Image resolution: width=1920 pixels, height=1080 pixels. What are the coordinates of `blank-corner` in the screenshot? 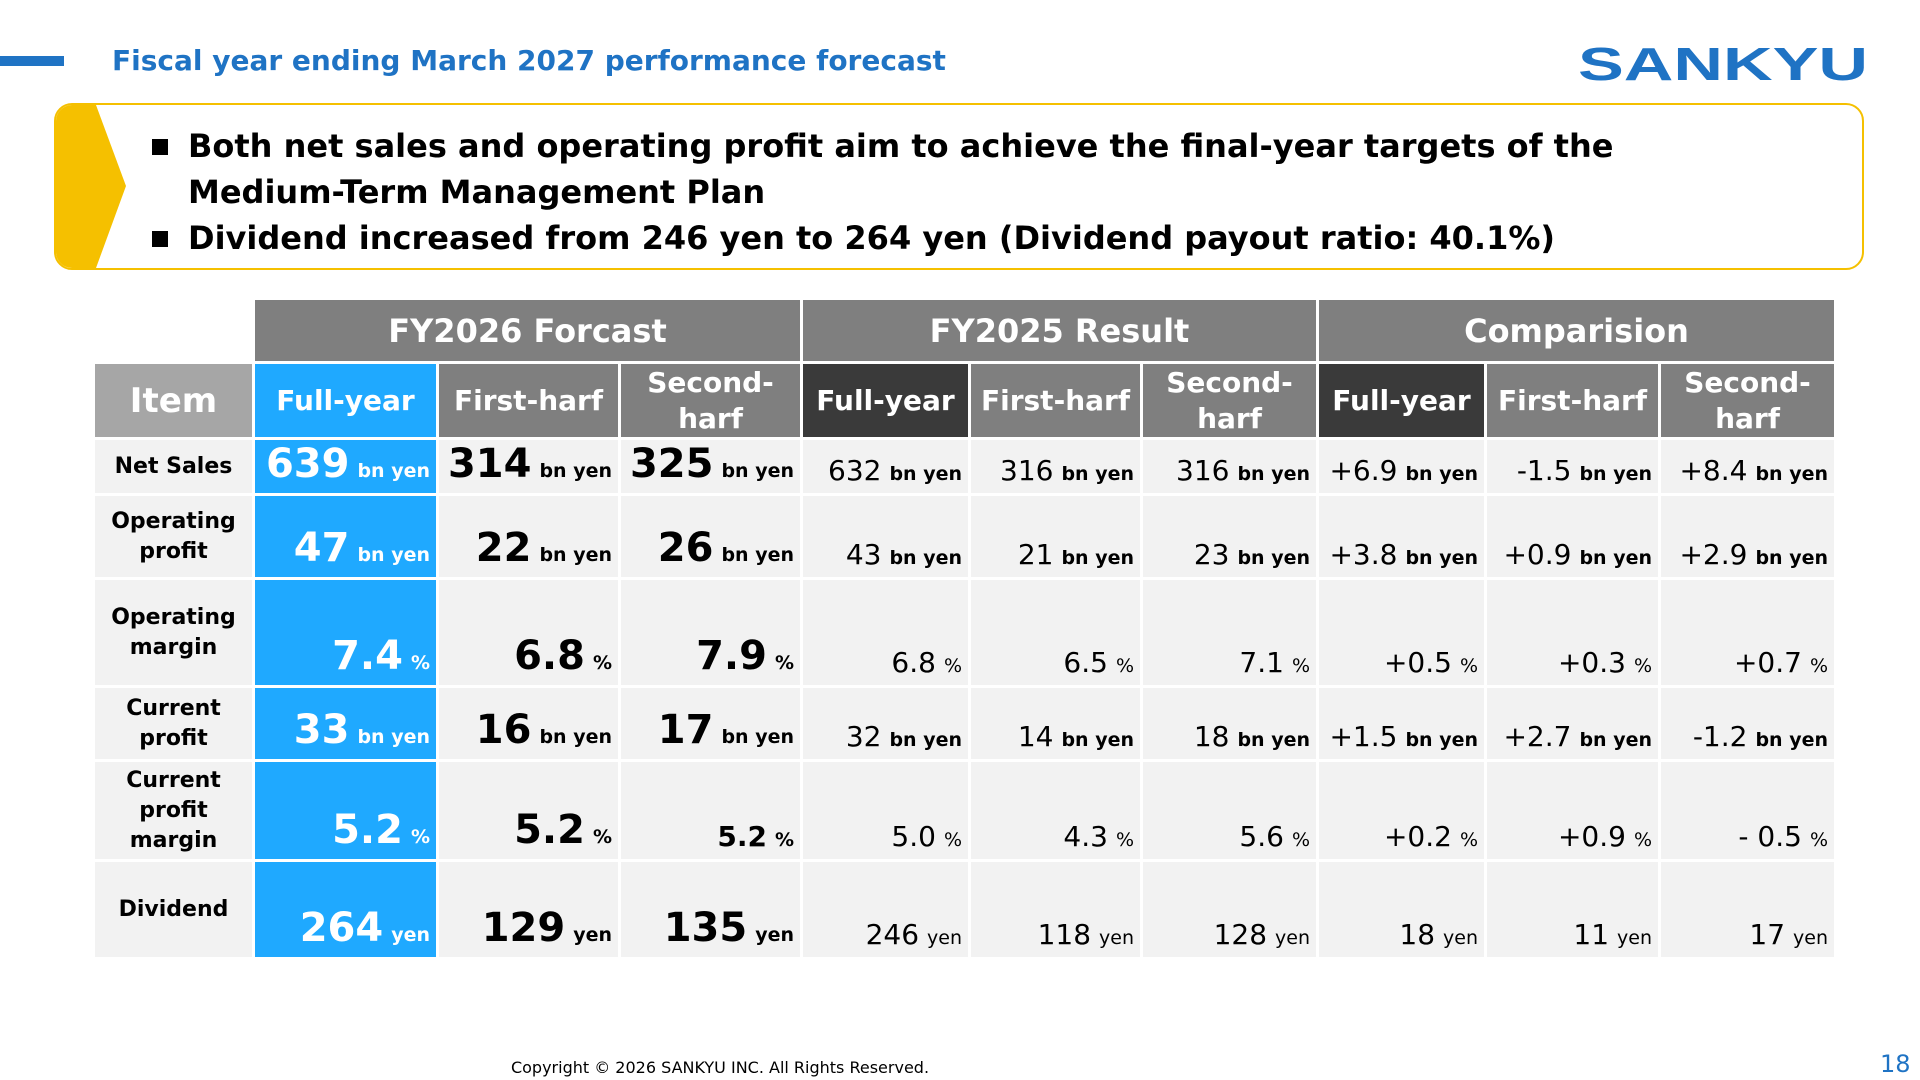 It's located at (173, 330).